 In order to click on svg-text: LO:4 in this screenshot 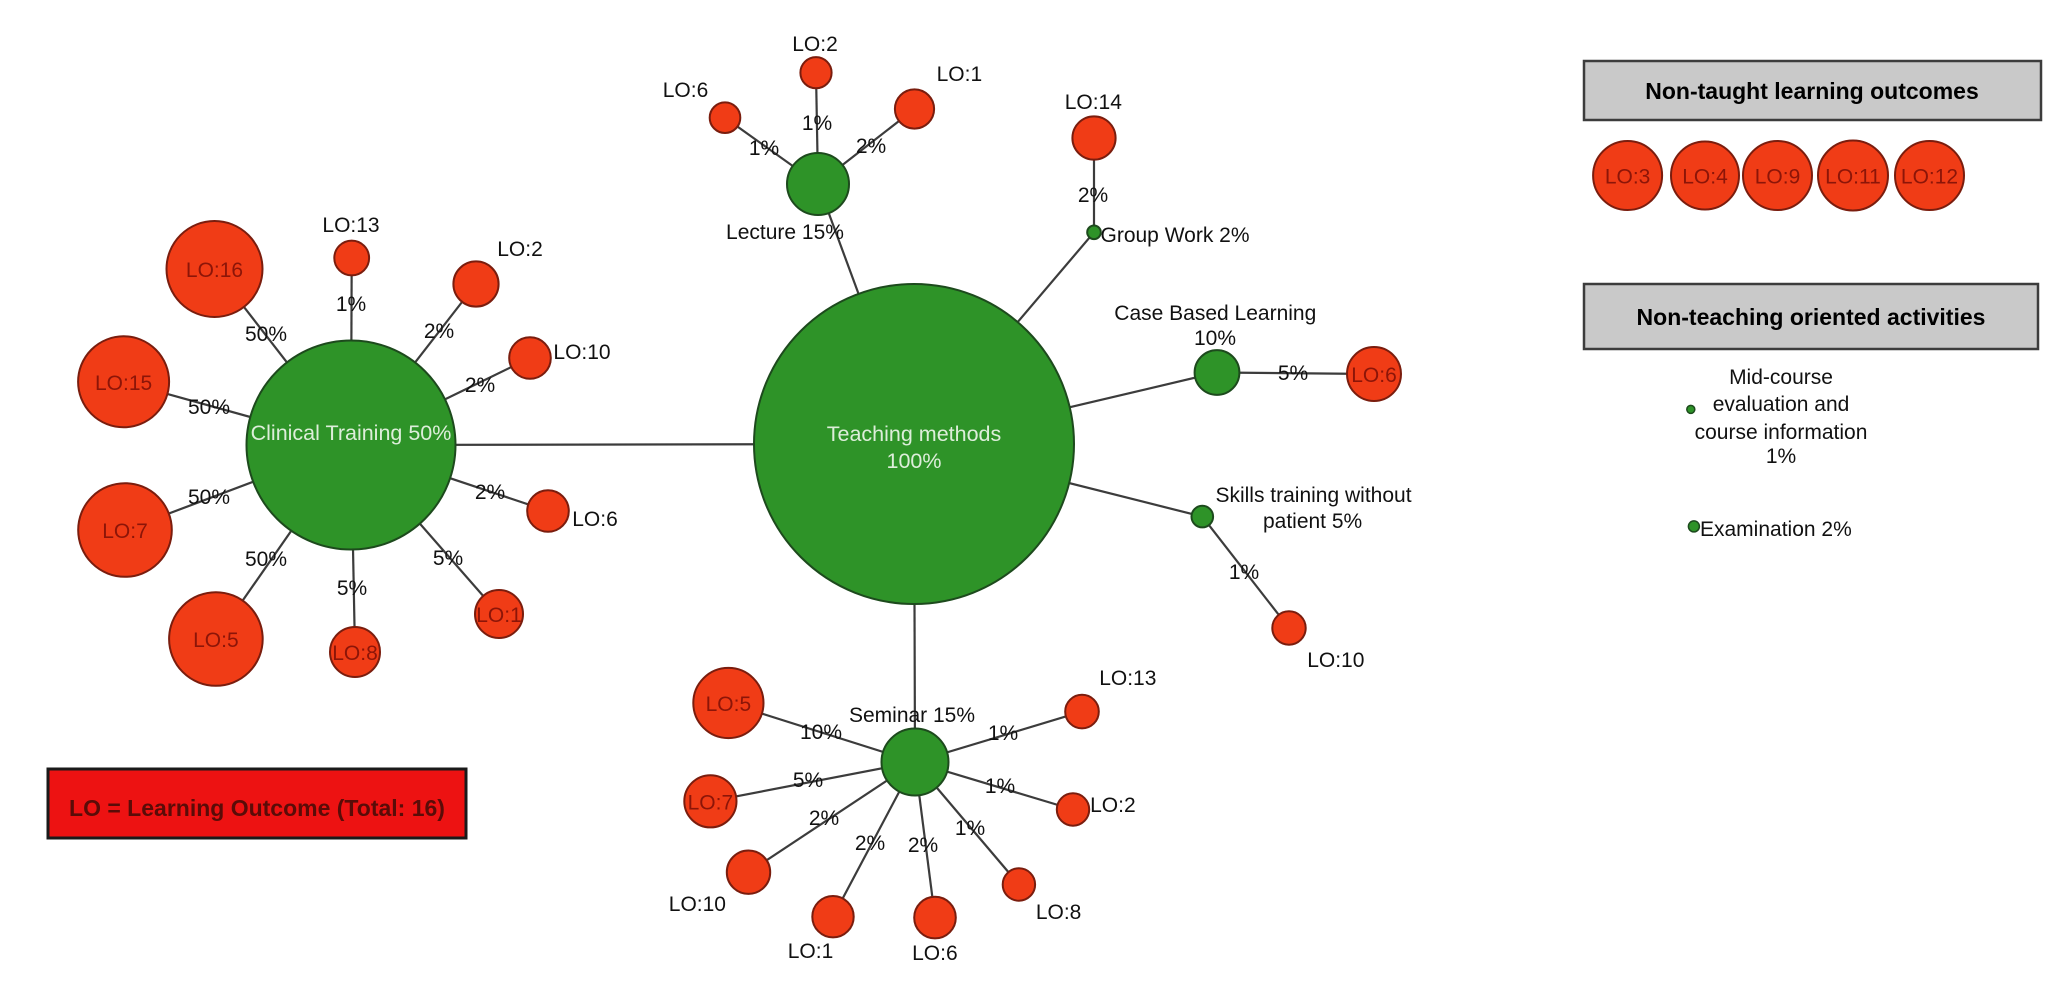, I will do `click(1705, 177)`.